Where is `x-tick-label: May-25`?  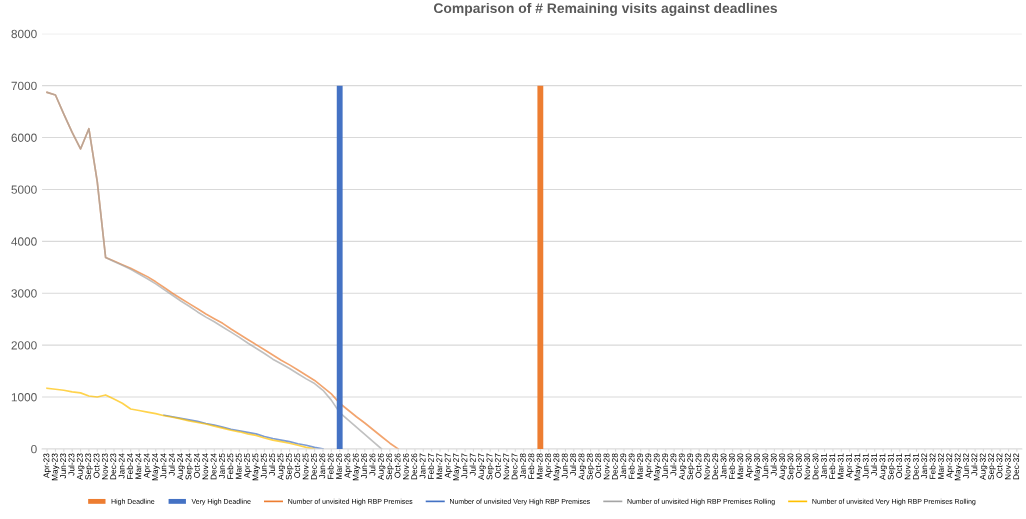 x-tick-label: May-25 is located at coordinates (256, 467).